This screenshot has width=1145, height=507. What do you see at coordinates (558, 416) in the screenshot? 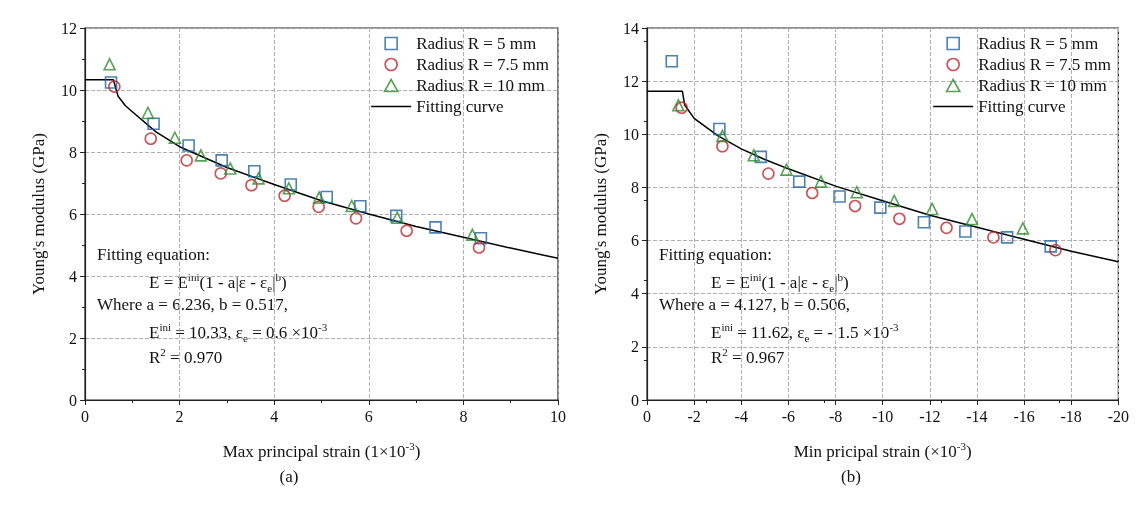
I see `x-tick-label: 10` at bounding box center [558, 416].